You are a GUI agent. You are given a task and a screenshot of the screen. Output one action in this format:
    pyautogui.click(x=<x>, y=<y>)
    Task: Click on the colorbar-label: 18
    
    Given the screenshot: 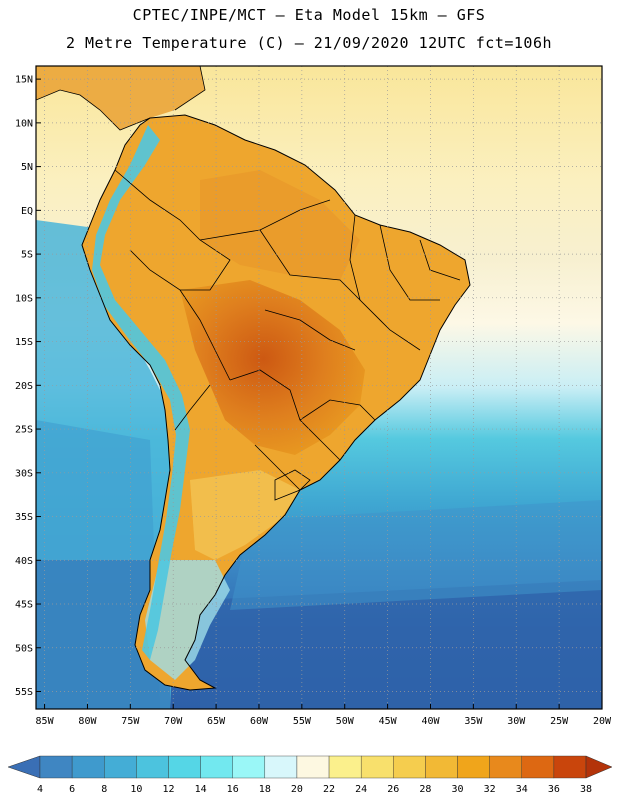 What is the action you would take?
    pyautogui.click(x=265, y=789)
    